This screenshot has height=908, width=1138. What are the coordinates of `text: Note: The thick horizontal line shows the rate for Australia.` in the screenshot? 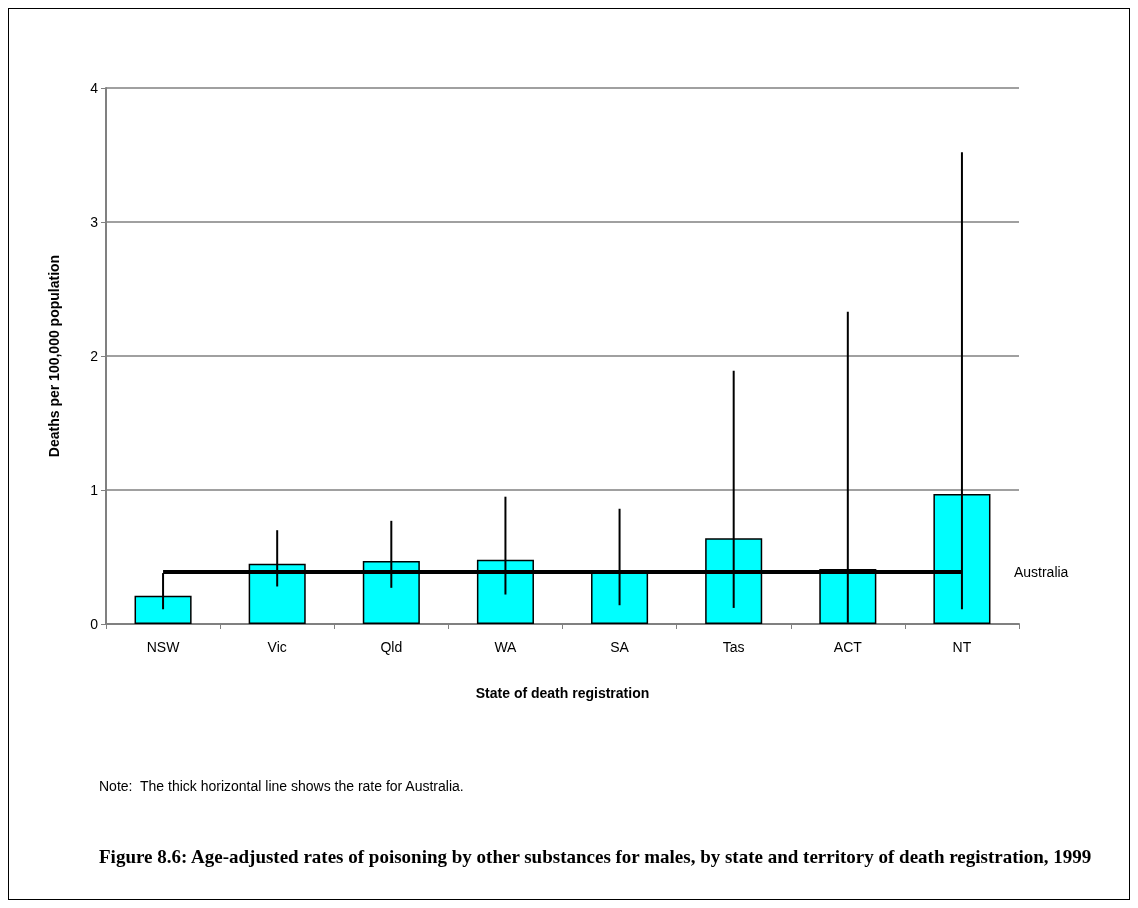 It's located at (281, 786).